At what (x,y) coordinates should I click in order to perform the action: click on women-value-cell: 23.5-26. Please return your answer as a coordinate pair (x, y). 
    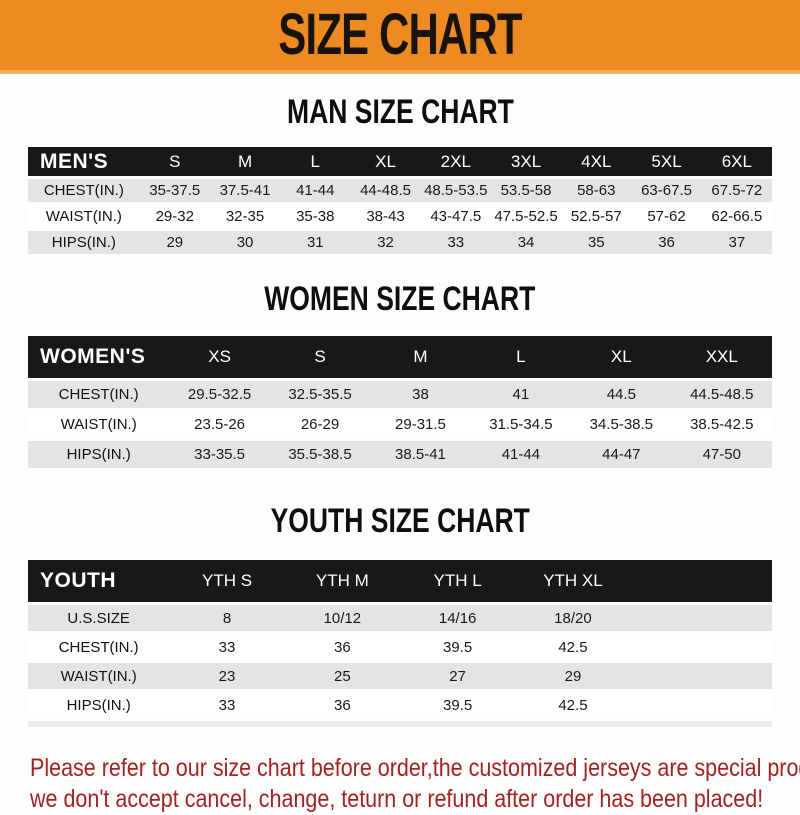
    Looking at the image, I should click on (219, 424).